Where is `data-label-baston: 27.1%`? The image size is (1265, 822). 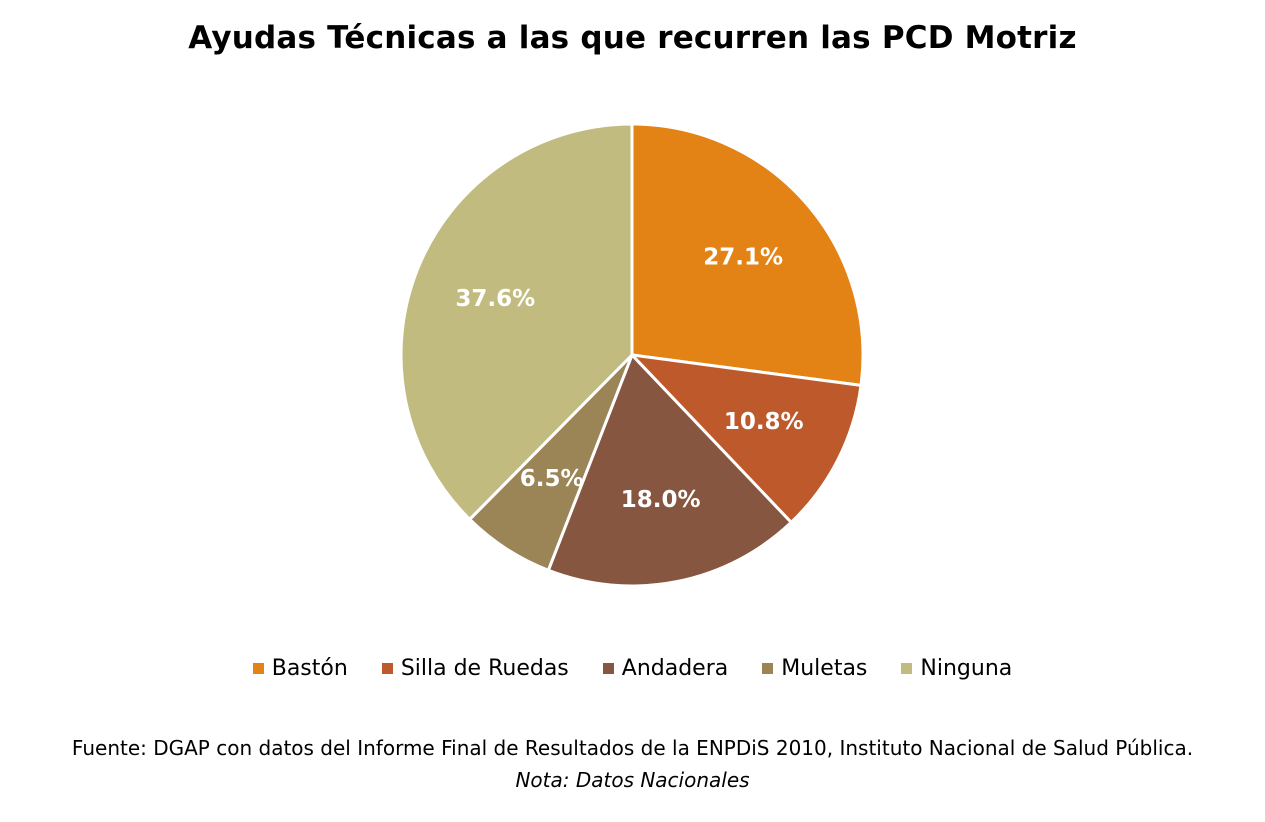 data-label-baston: 27.1% is located at coordinates (743, 258).